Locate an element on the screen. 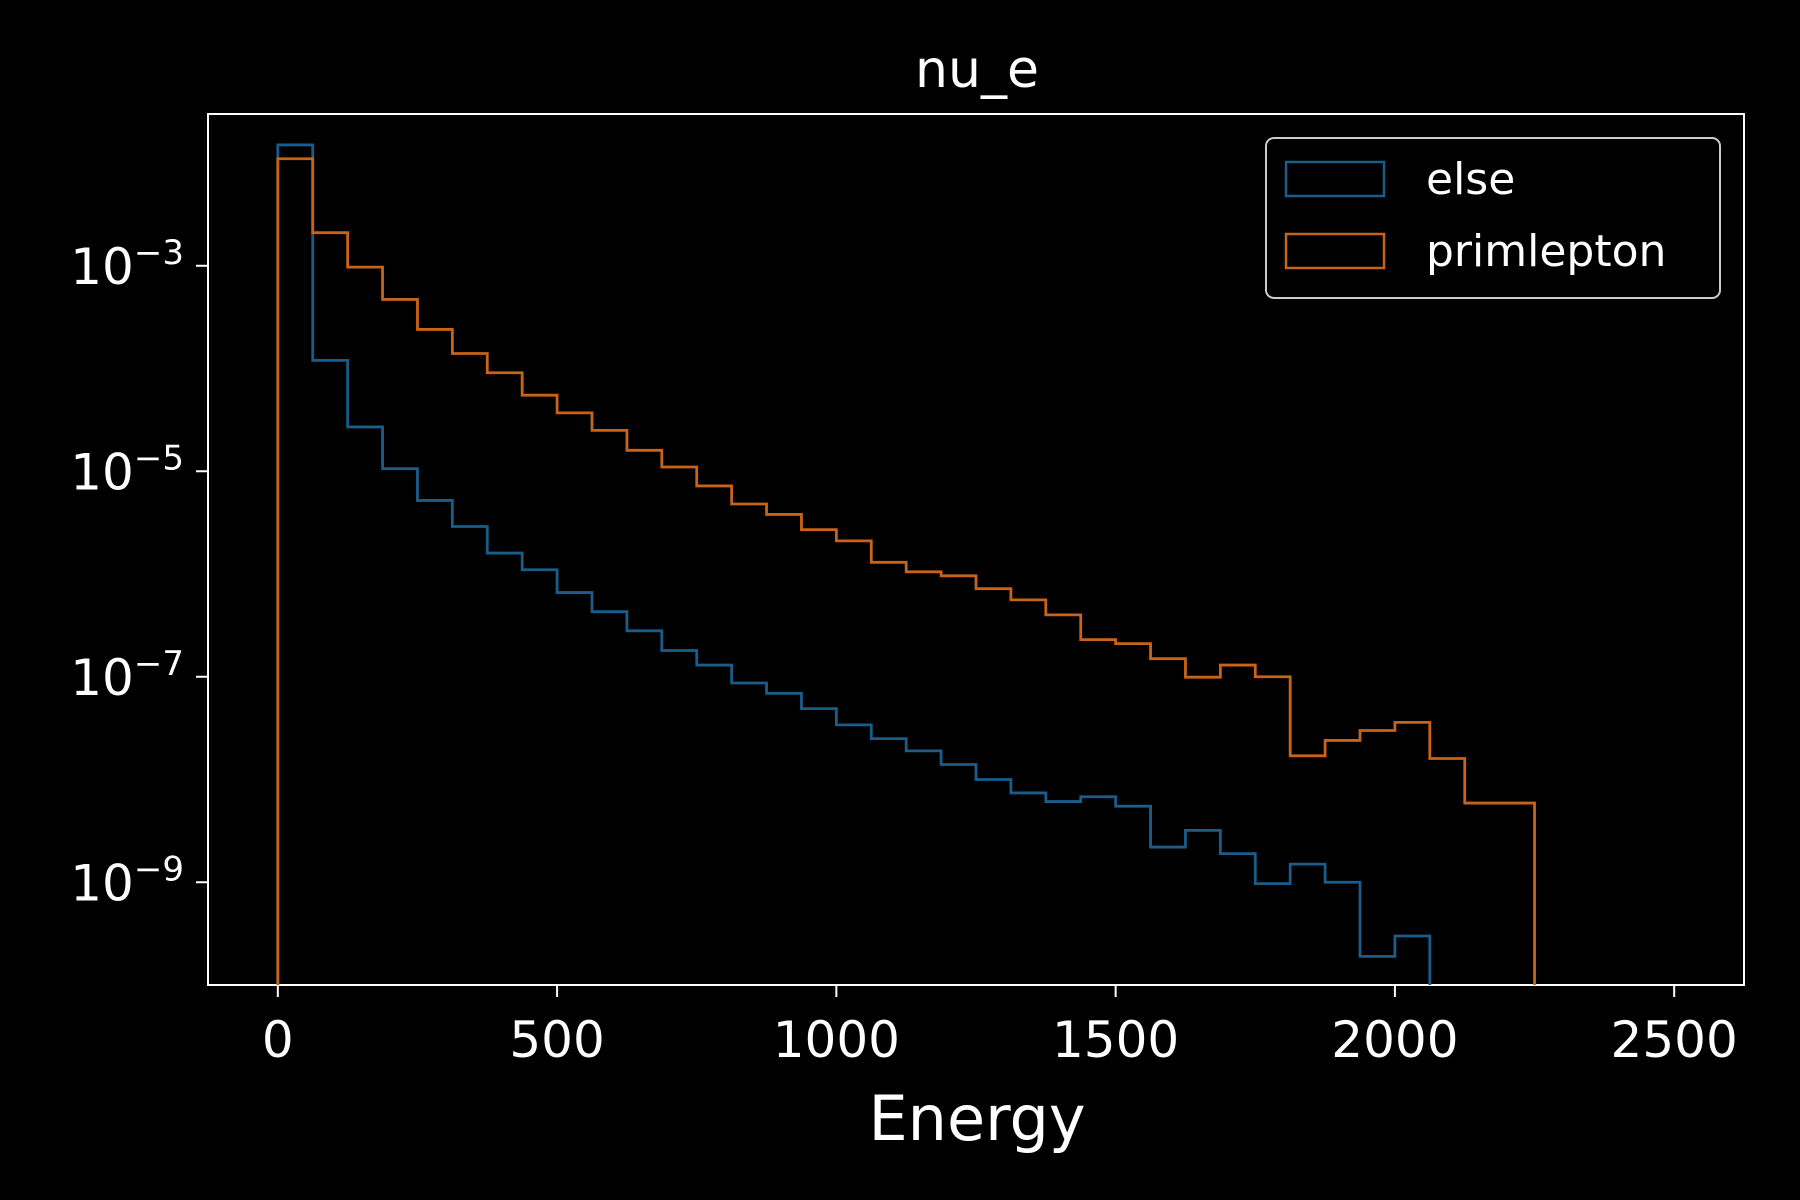 Image resolution: width=1800 pixels, height=1200 pixels. y-tick-label: 10⁻⁵ is located at coordinates (127, 469).